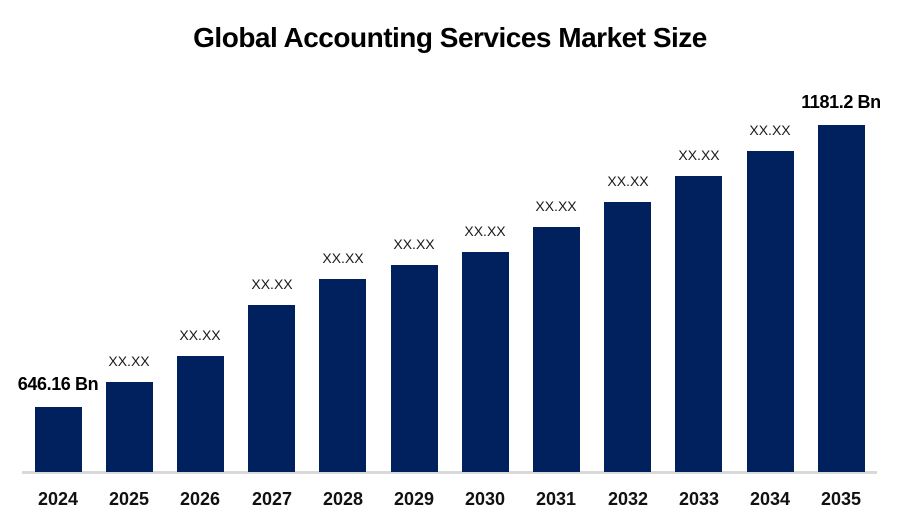 This screenshot has width=900, height=525. What do you see at coordinates (58, 384) in the screenshot?
I see `bar-value-label-2024: 646.16 Bn` at bounding box center [58, 384].